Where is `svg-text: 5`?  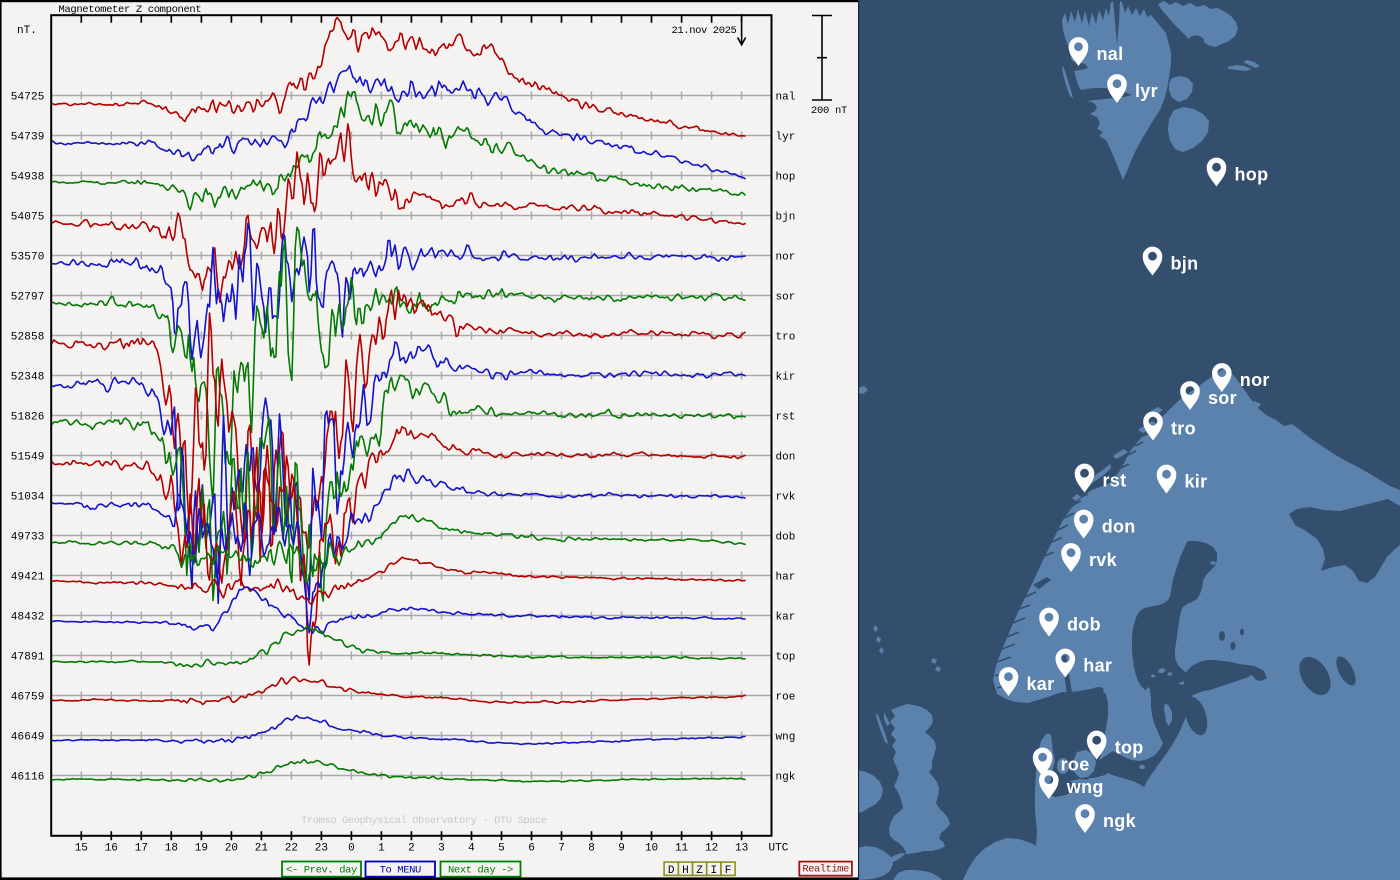 svg-text: 5 is located at coordinates (501, 848).